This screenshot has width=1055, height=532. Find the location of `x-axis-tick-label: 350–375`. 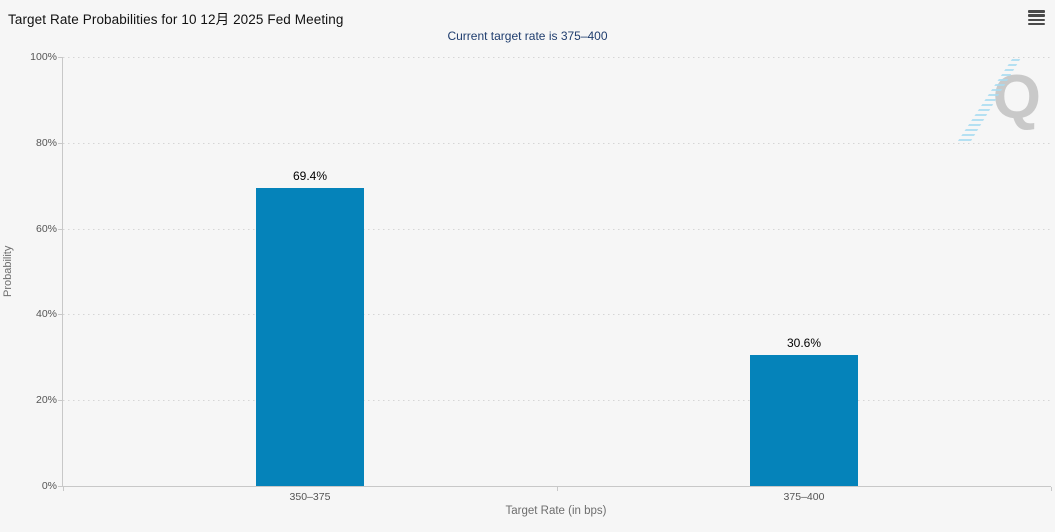

x-axis-tick-label: 350–375 is located at coordinates (310, 497).